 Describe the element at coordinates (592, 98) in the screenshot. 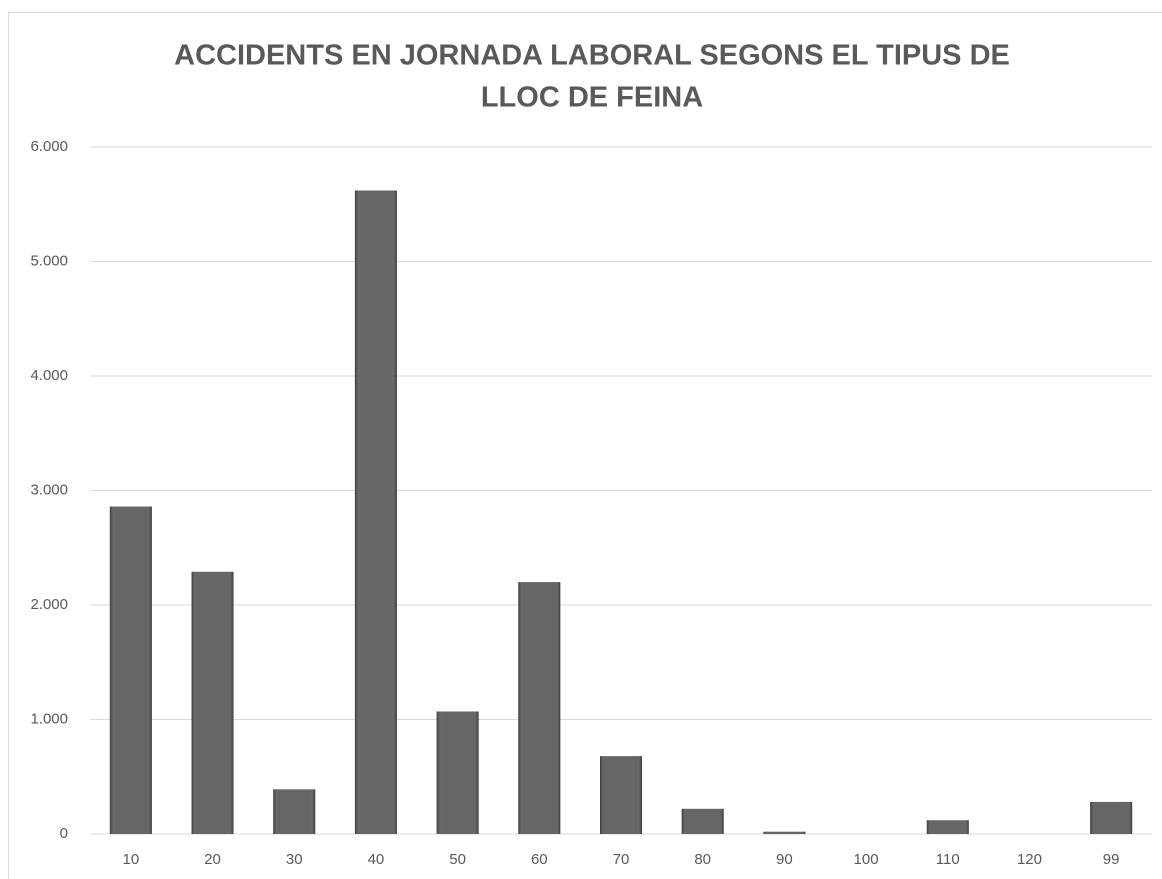

I see `chart-title: LLOC DE FEINA` at that location.